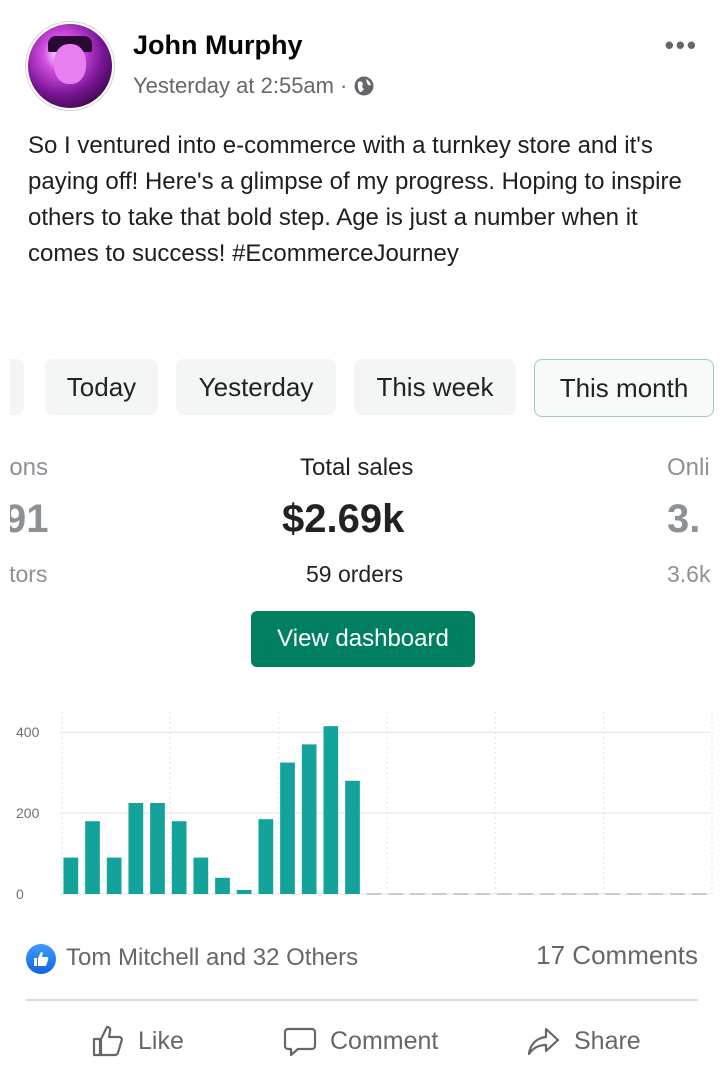  Describe the element at coordinates (28, 732) in the screenshot. I see `y-tick-label: 400` at that location.